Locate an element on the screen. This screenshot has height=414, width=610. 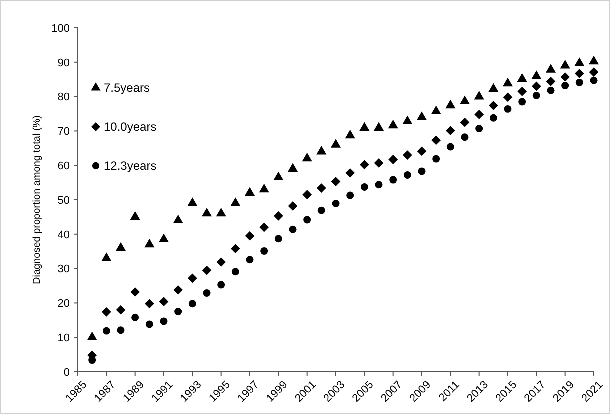
y-tick-label: 20 is located at coordinates (64, 304).